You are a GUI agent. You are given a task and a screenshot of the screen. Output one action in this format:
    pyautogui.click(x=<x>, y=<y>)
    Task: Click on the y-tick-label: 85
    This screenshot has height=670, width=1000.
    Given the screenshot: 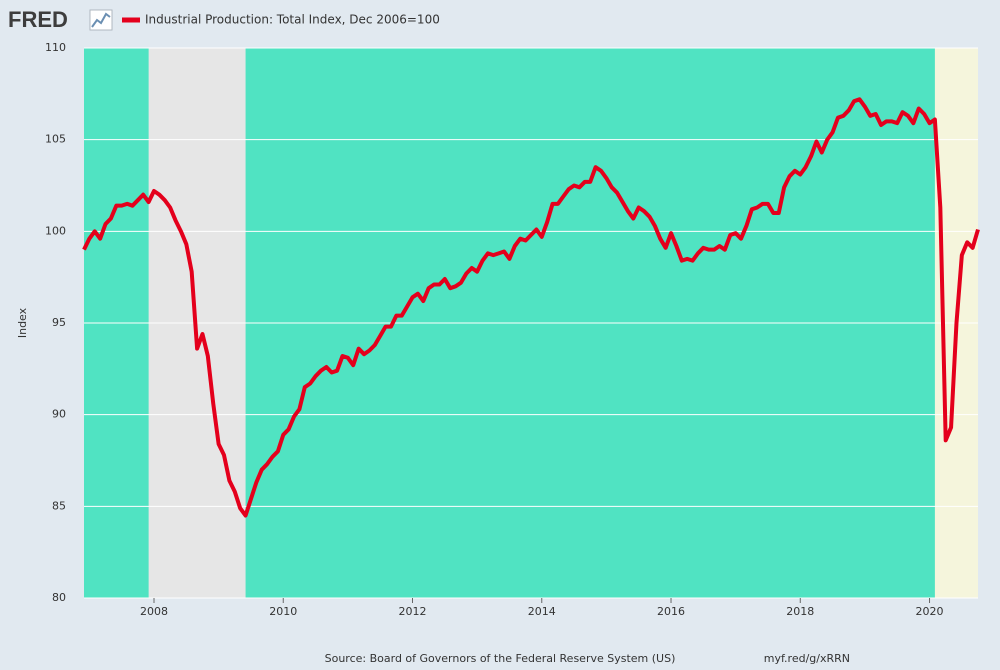 What is the action you would take?
    pyautogui.click(x=59, y=505)
    